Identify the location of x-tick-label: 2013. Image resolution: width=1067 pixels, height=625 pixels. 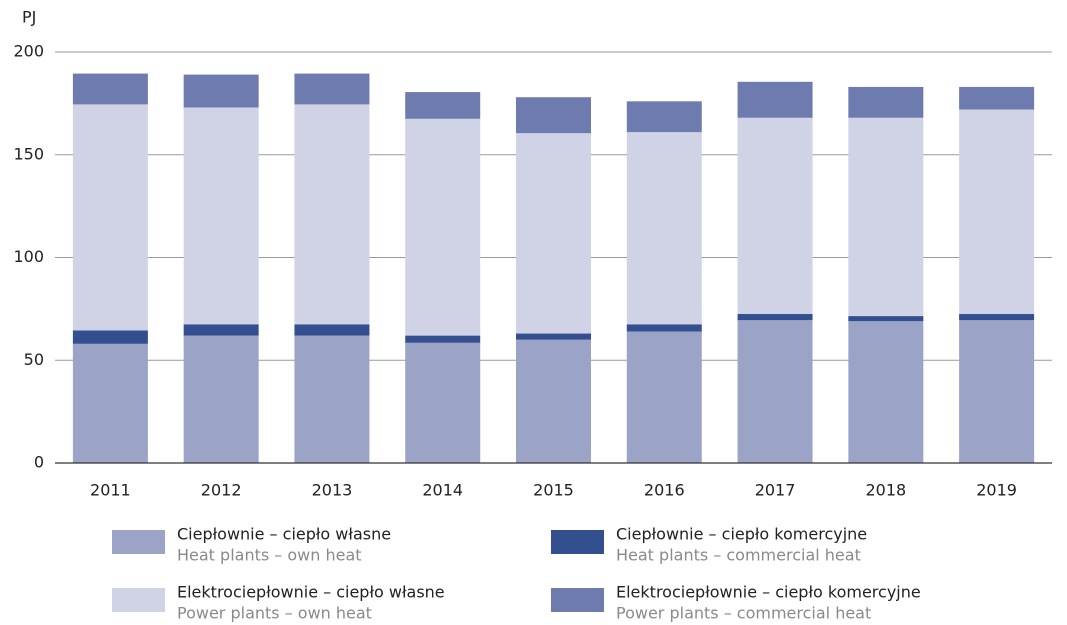
(332, 490).